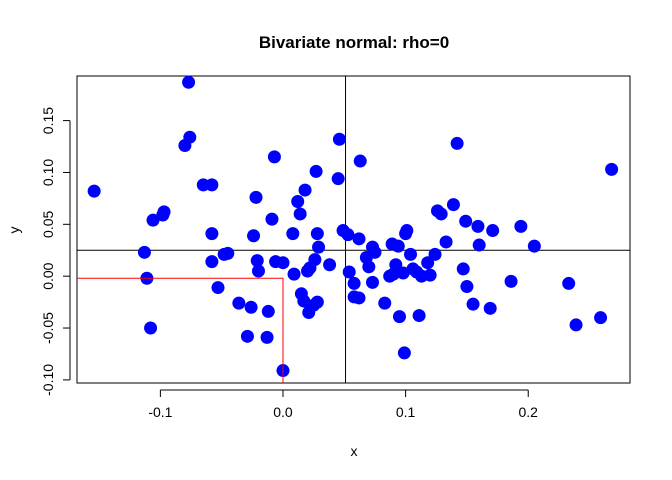 The height and width of the screenshot is (480, 672). Describe the element at coordinates (48, 380) in the screenshot. I see `y-tick-label: -0.10` at that location.